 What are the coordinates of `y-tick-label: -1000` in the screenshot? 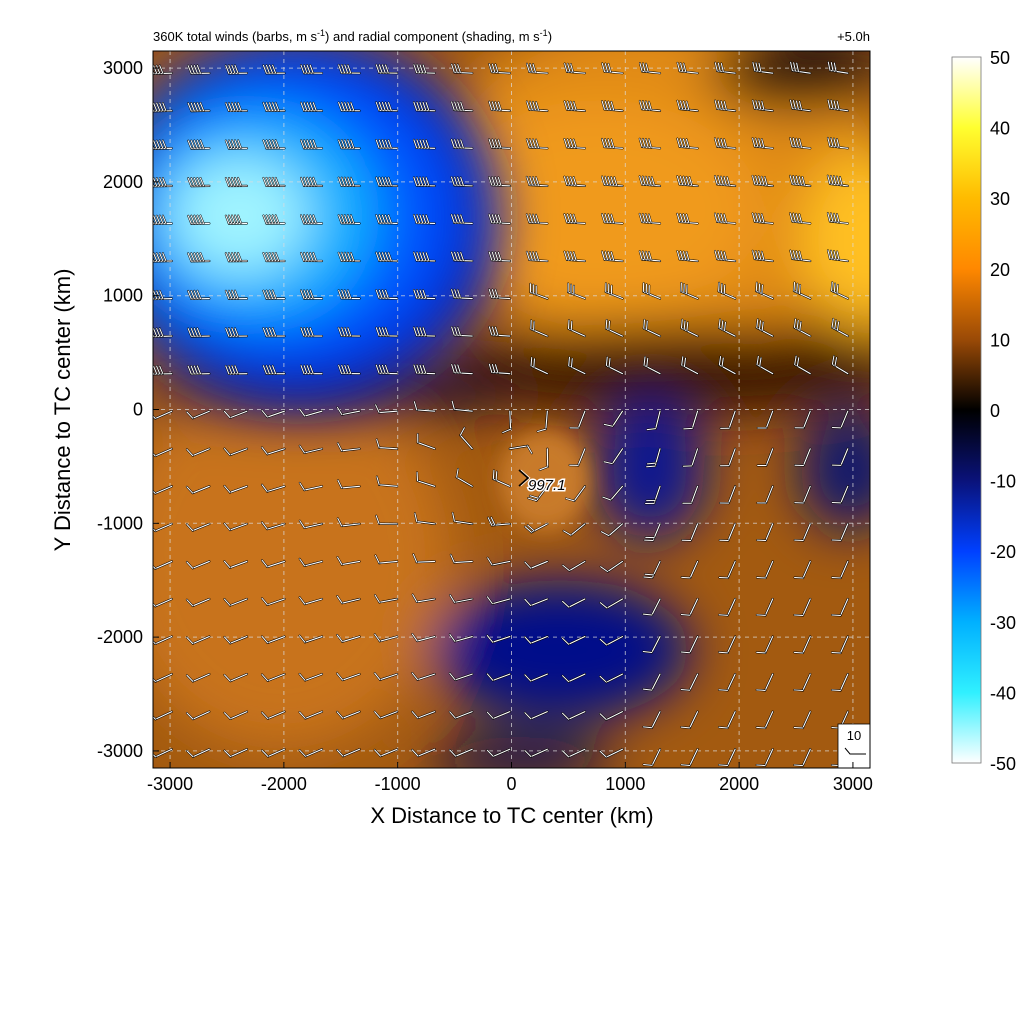 It's located at (120, 523).